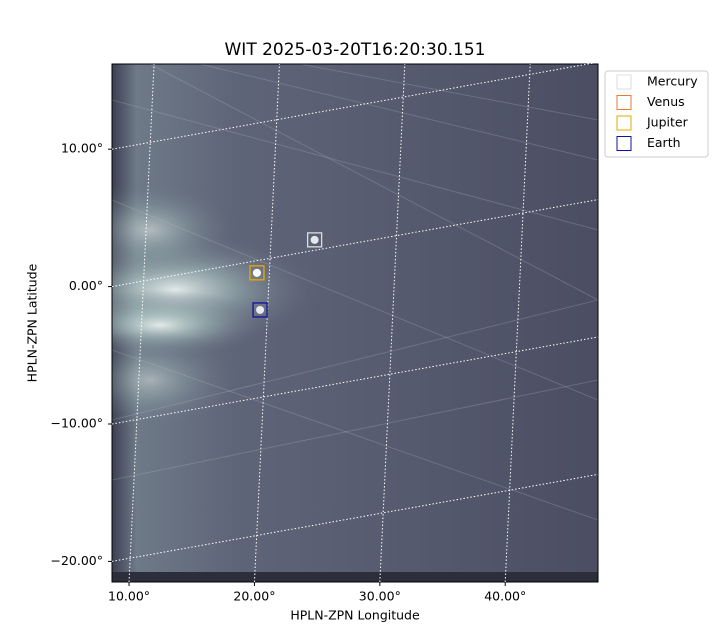  What do you see at coordinates (355, 50) in the screenshot?
I see `chart-title: WIT 2025-03-20T16:20:30.151` at bounding box center [355, 50].